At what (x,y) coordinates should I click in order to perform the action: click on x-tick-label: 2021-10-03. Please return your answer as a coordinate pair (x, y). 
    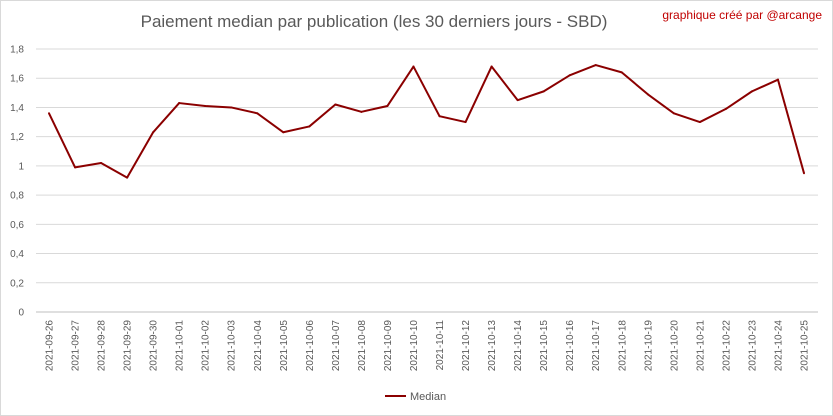
    Looking at the image, I should click on (232, 346).